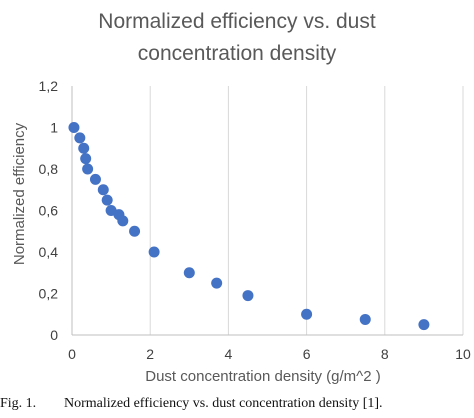 Image resolution: width=474 pixels, height=418 pixels. Describe the element at coordinates (150, 354) in the screenshot. I see `x-tick-label: 2` at that location.